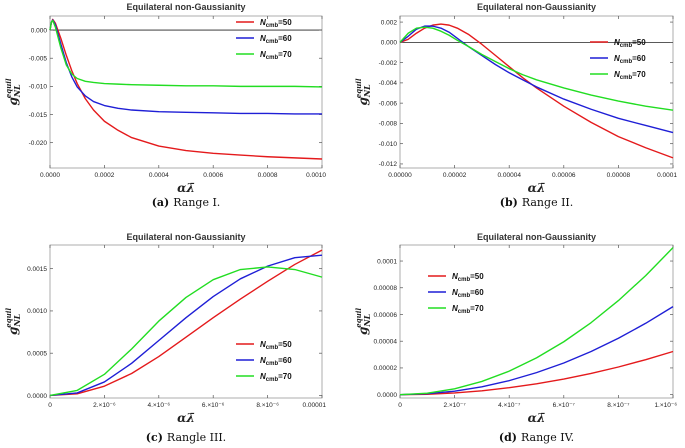  What do you see at coordinates (388, 83) in the screenshot?
I see `y-tick-label: -0.004` at bounding box center [388, 83].